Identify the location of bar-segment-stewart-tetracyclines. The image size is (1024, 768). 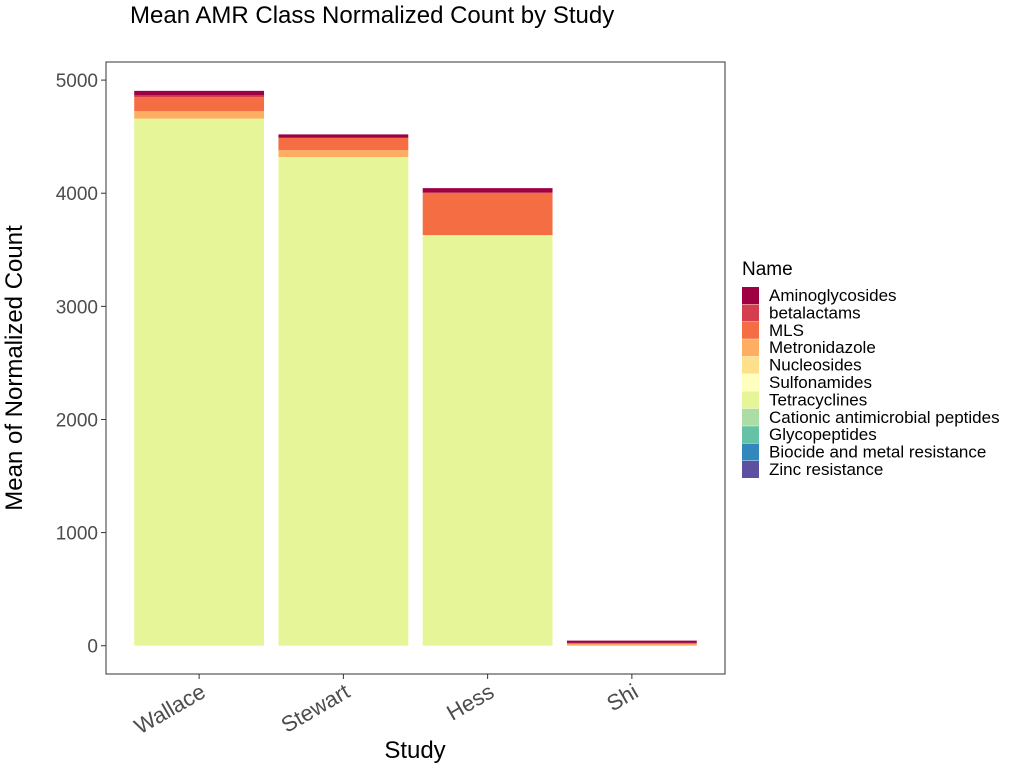
(343, 401).